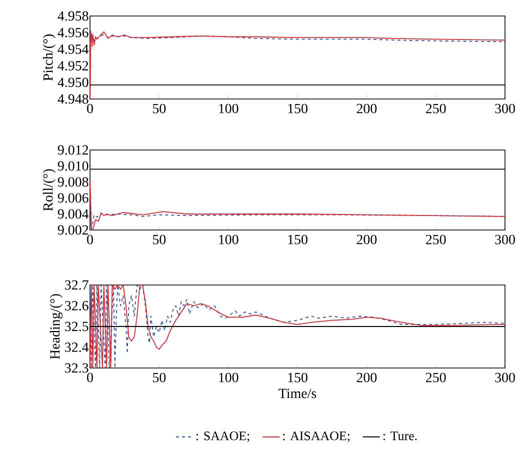 This screenshot has width=522, height=454. Describe the element at coordinates (73, 99) in the screenshot. I see `y-tick-label: 4.948` at that location.